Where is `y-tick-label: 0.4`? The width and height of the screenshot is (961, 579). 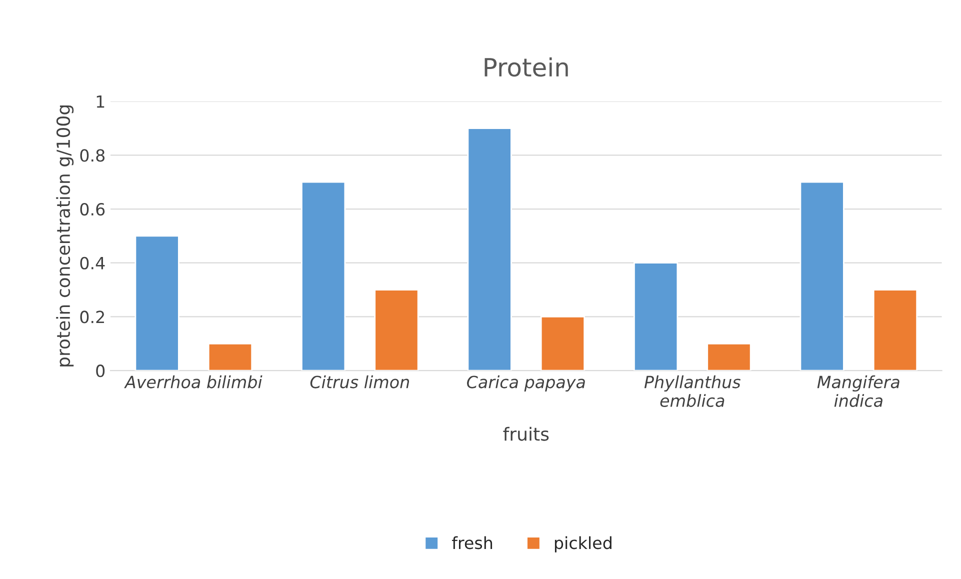
y-tick-label: 0.4 is located at coordinates (92, 263).